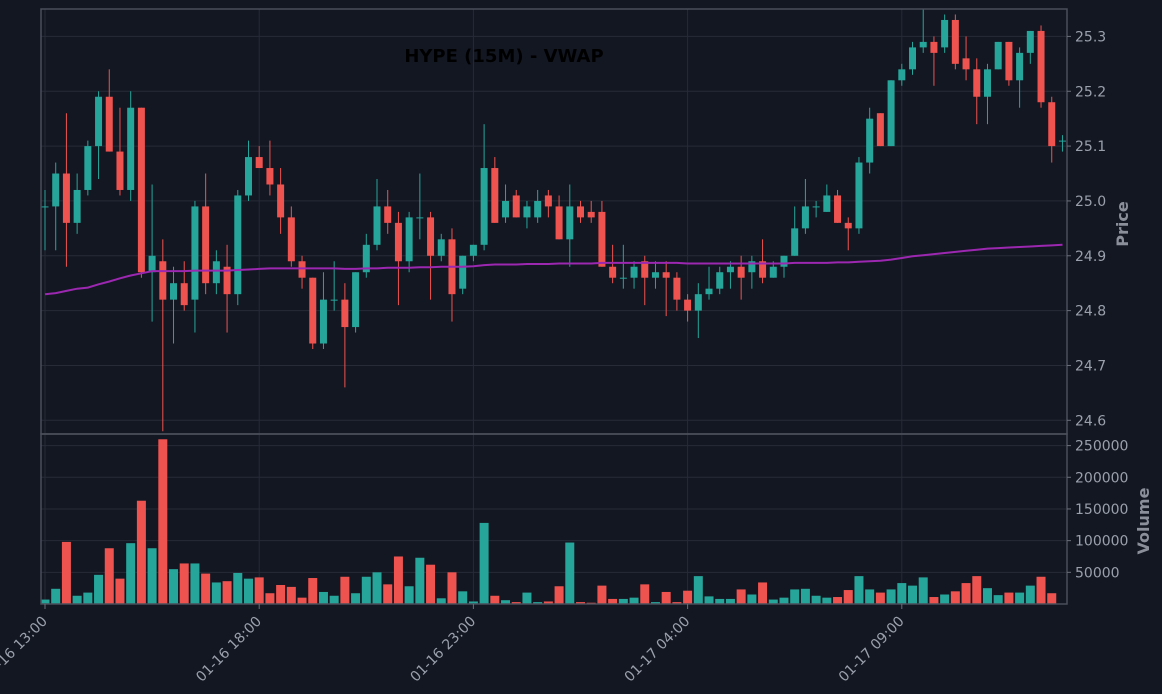  I want to click on volume-tick-label: 100000, so click(1101, 542).